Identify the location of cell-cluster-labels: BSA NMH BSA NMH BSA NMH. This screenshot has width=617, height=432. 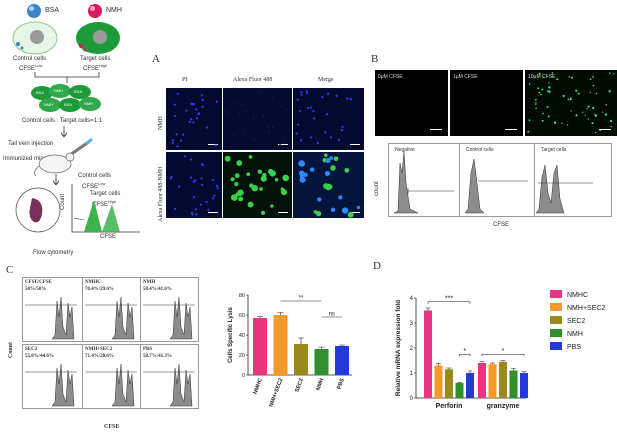
(67, 99).